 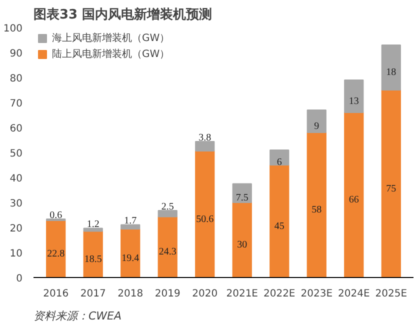 What do you see at coordinates (16, 79) in the screenshot?
I see `y-tick-label: 80` at bounding box center [16, 79].